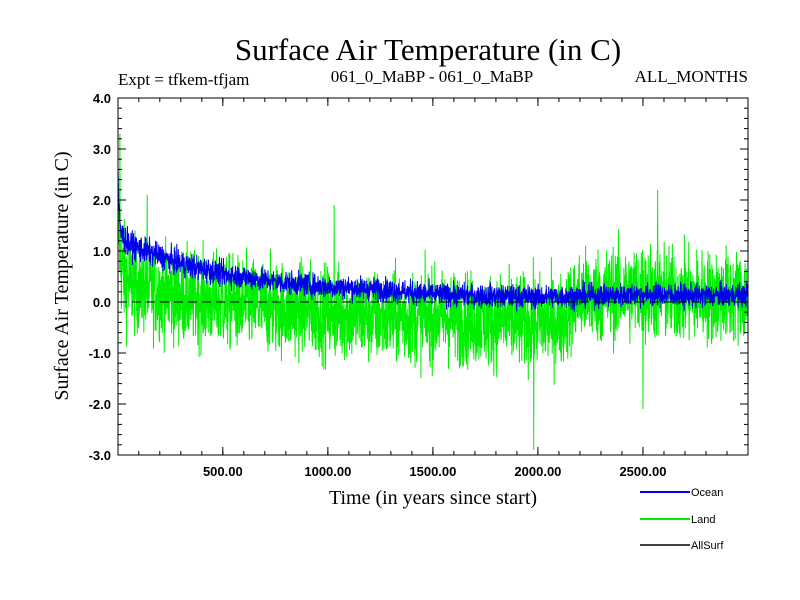 This screenshot has width=800, height=600. I want to click on legend: Ocean Land AllSurf, so click(682, 519).